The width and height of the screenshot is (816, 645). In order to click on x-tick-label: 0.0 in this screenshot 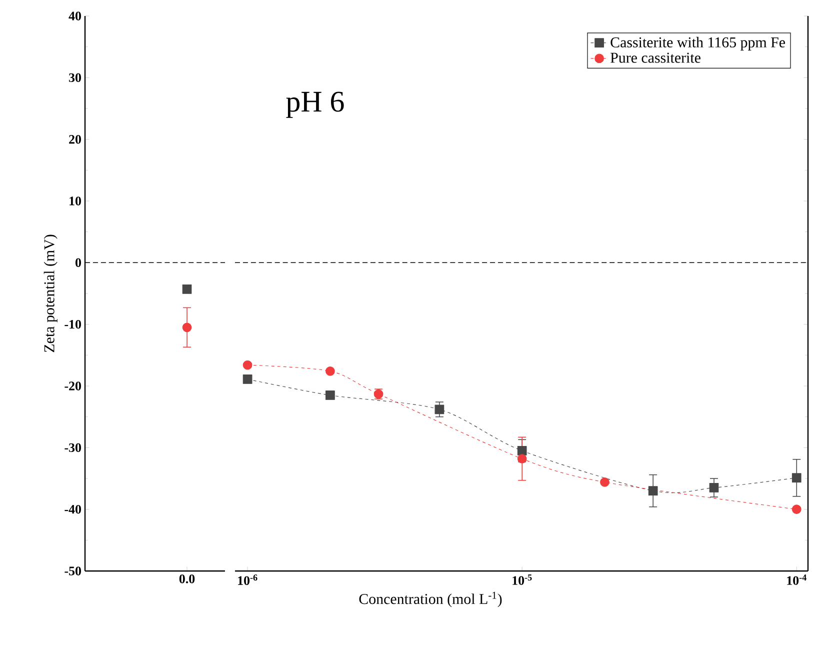, I will do `click(187, 579)`.